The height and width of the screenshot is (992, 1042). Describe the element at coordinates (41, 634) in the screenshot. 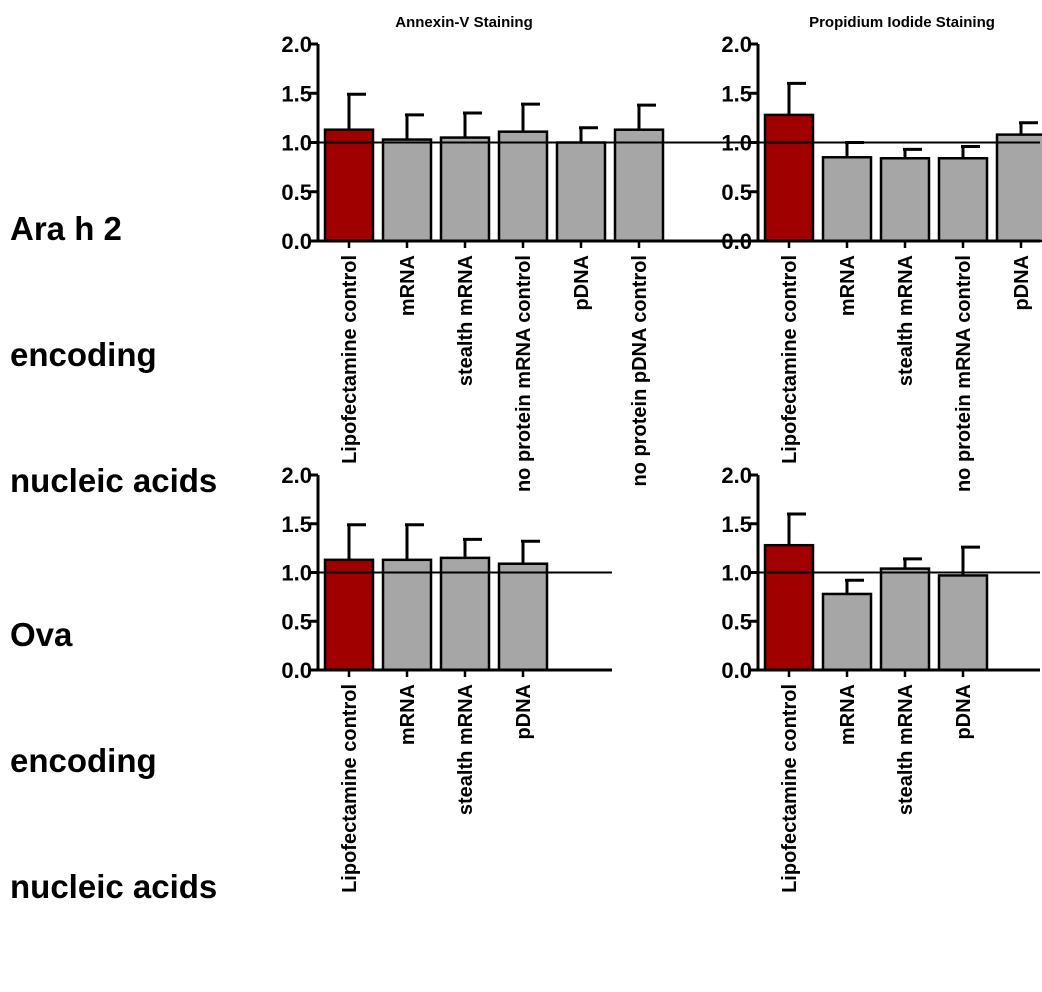

I see `row-label-line: Ova` at that location.